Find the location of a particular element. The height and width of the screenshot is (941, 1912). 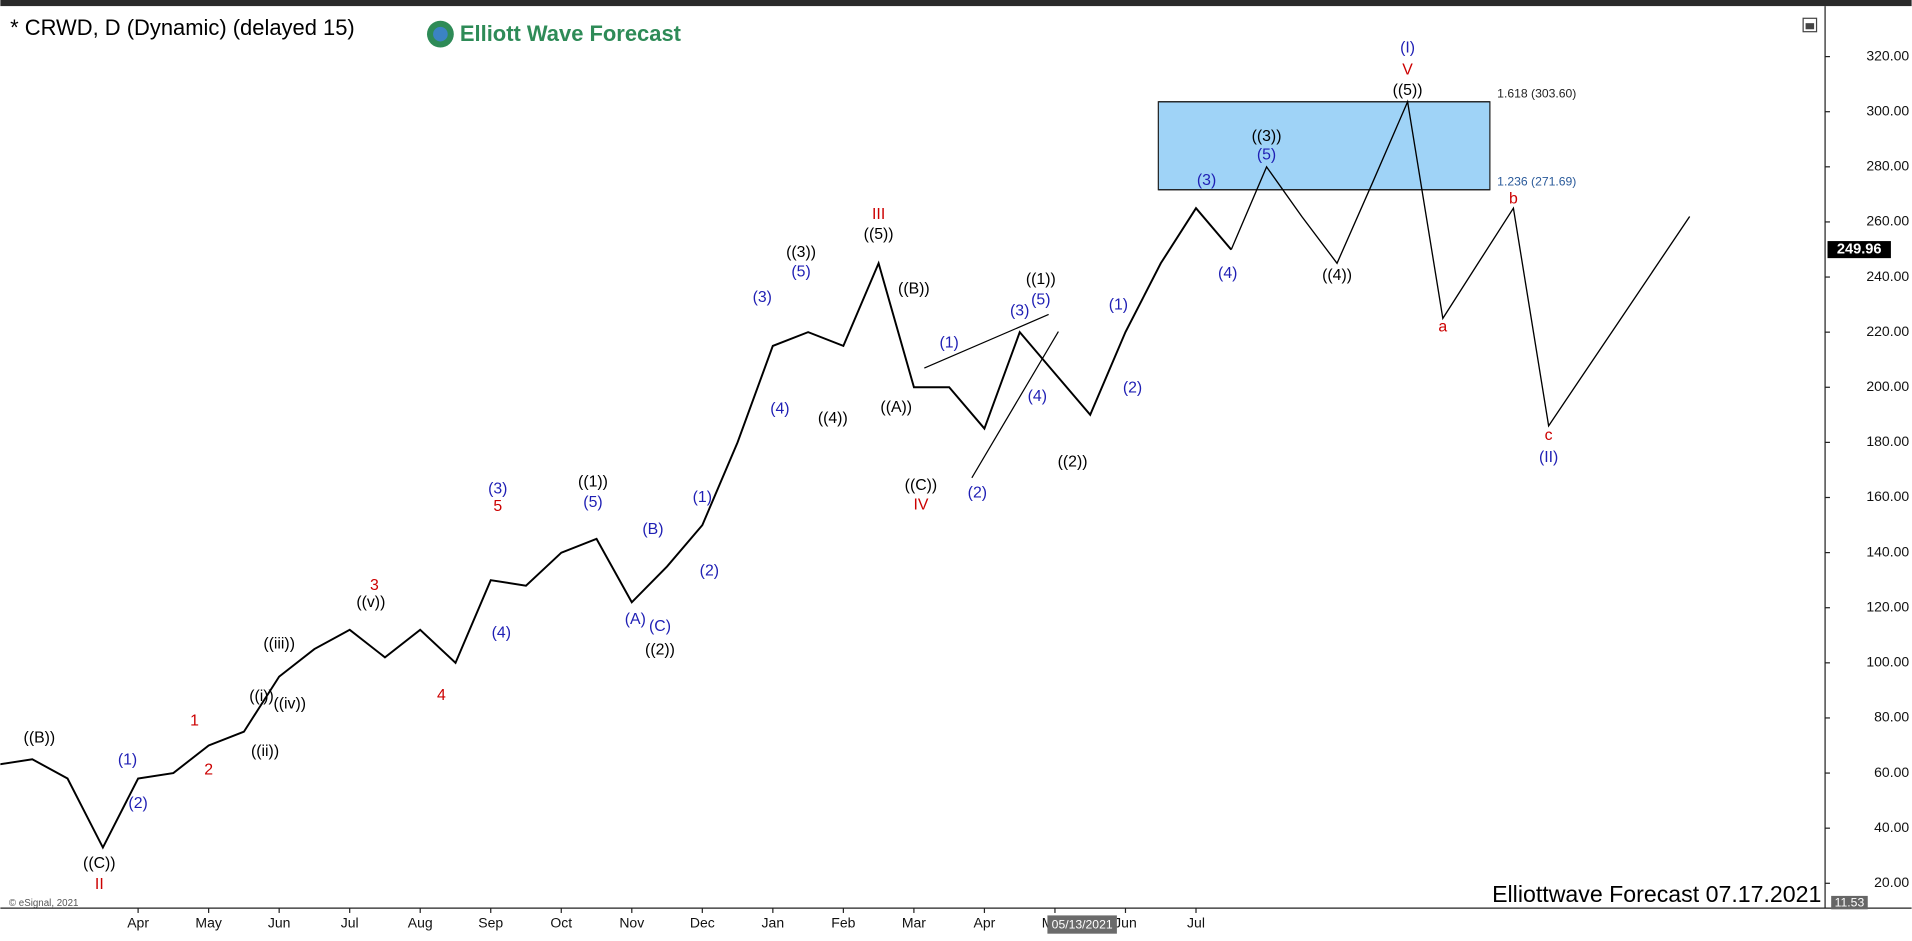

y-tick-label: 100.00 is located at coordinates (1887, 662).